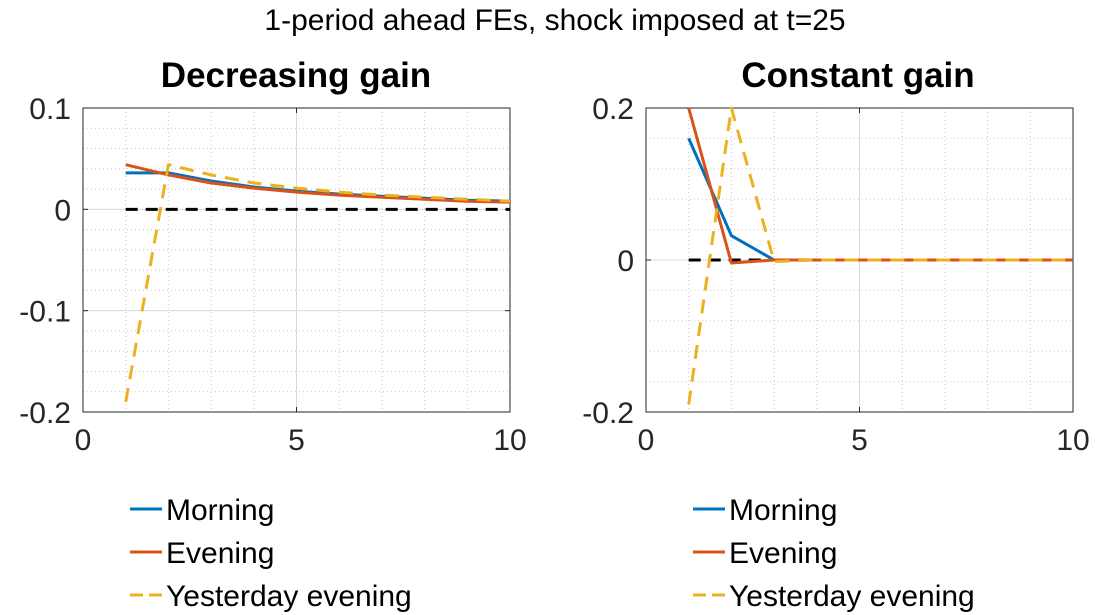 This screenshot has height=615, width=1095. What do you see at coordinates (613, 109) in the screenshot?
I see `y-tick-label: 0.2` at bounding box center [613, 109].